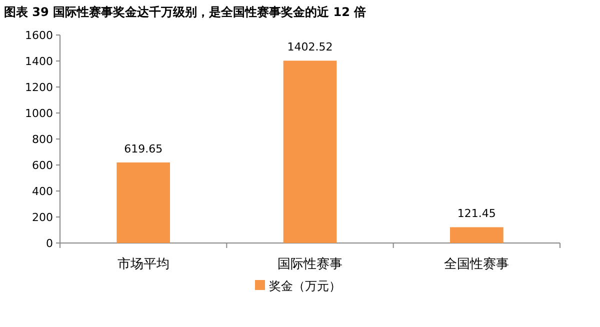 The width and height of the screenshot is (600, 327). What do you see at coordinates (42, 217) in the screenshot?
I see `y-tick-label: 200` at bounding box center [42, 217].